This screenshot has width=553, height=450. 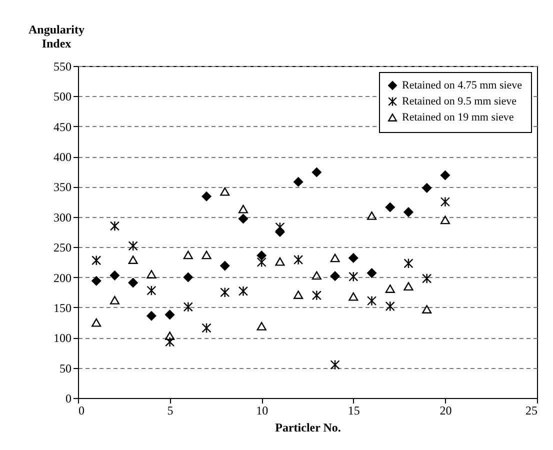 What do you see at coordinates (63, 187) in the screenshot?
I see `y-tick-label: 350` at bounding box center [63, 187].